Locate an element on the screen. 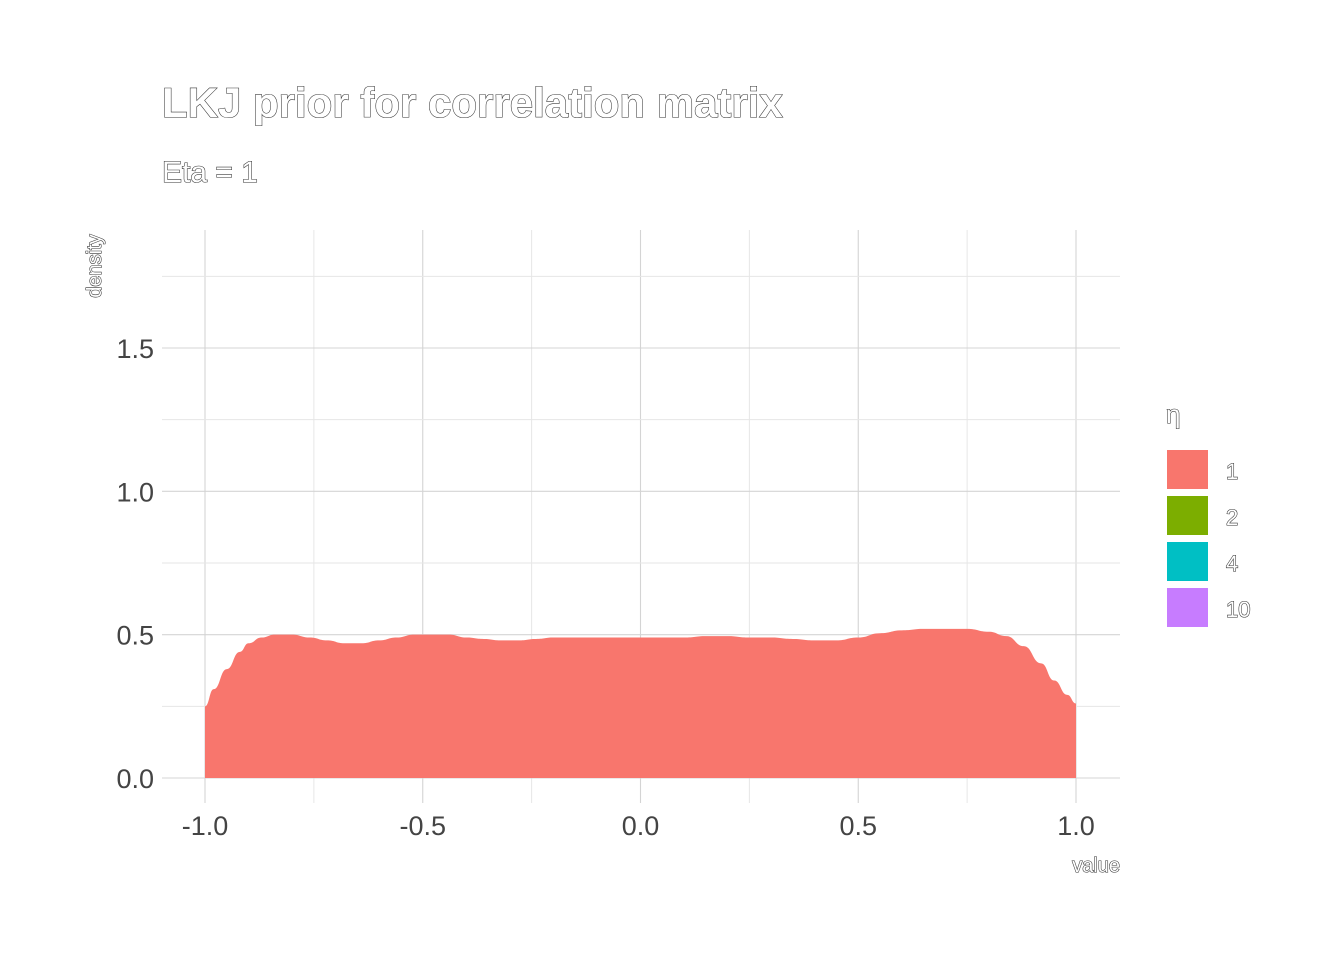 Image resolution: width=1344 pixels, height=960 pixels. chart-title: LKJ prior for correlation matrix is located at coordinates (472, 102).